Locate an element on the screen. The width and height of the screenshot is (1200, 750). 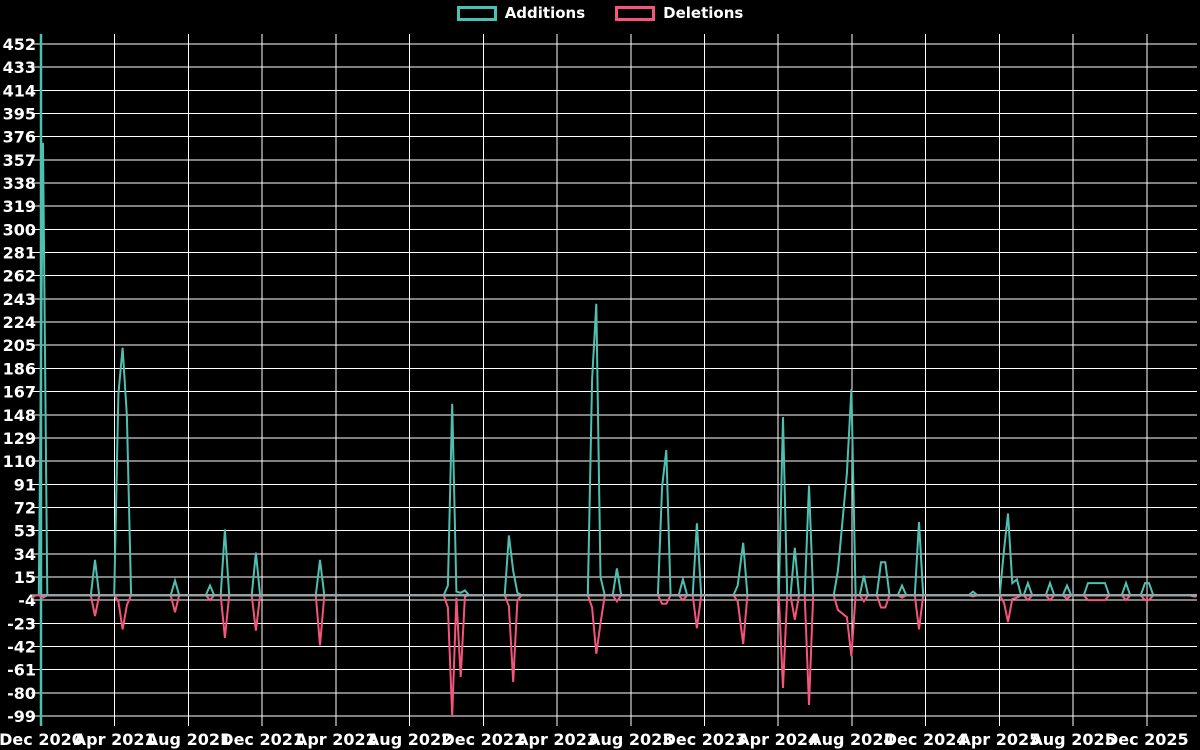
y-tick-label: 167 is located at coordinates (19, 392).